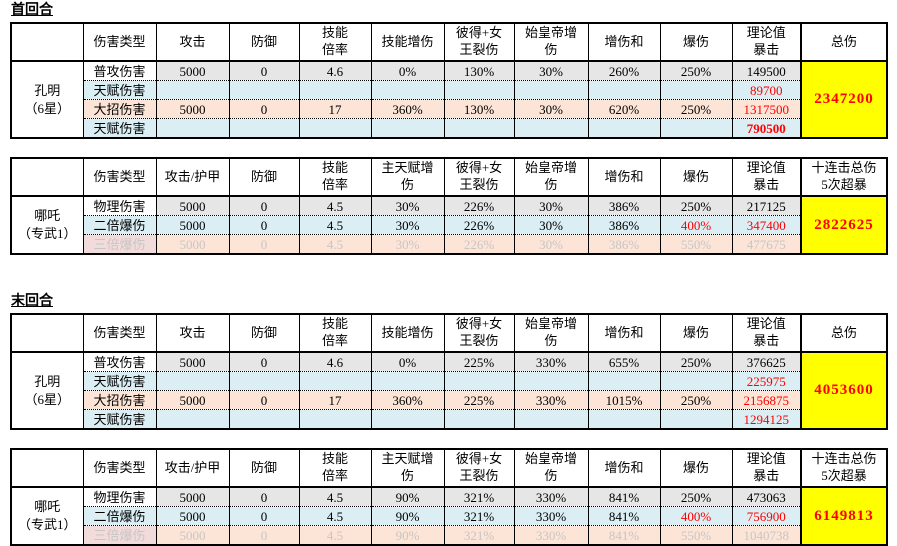  Describe the element at coordinates (624, 70) in the screenshot. I see `value-cell: 260%` at that location.